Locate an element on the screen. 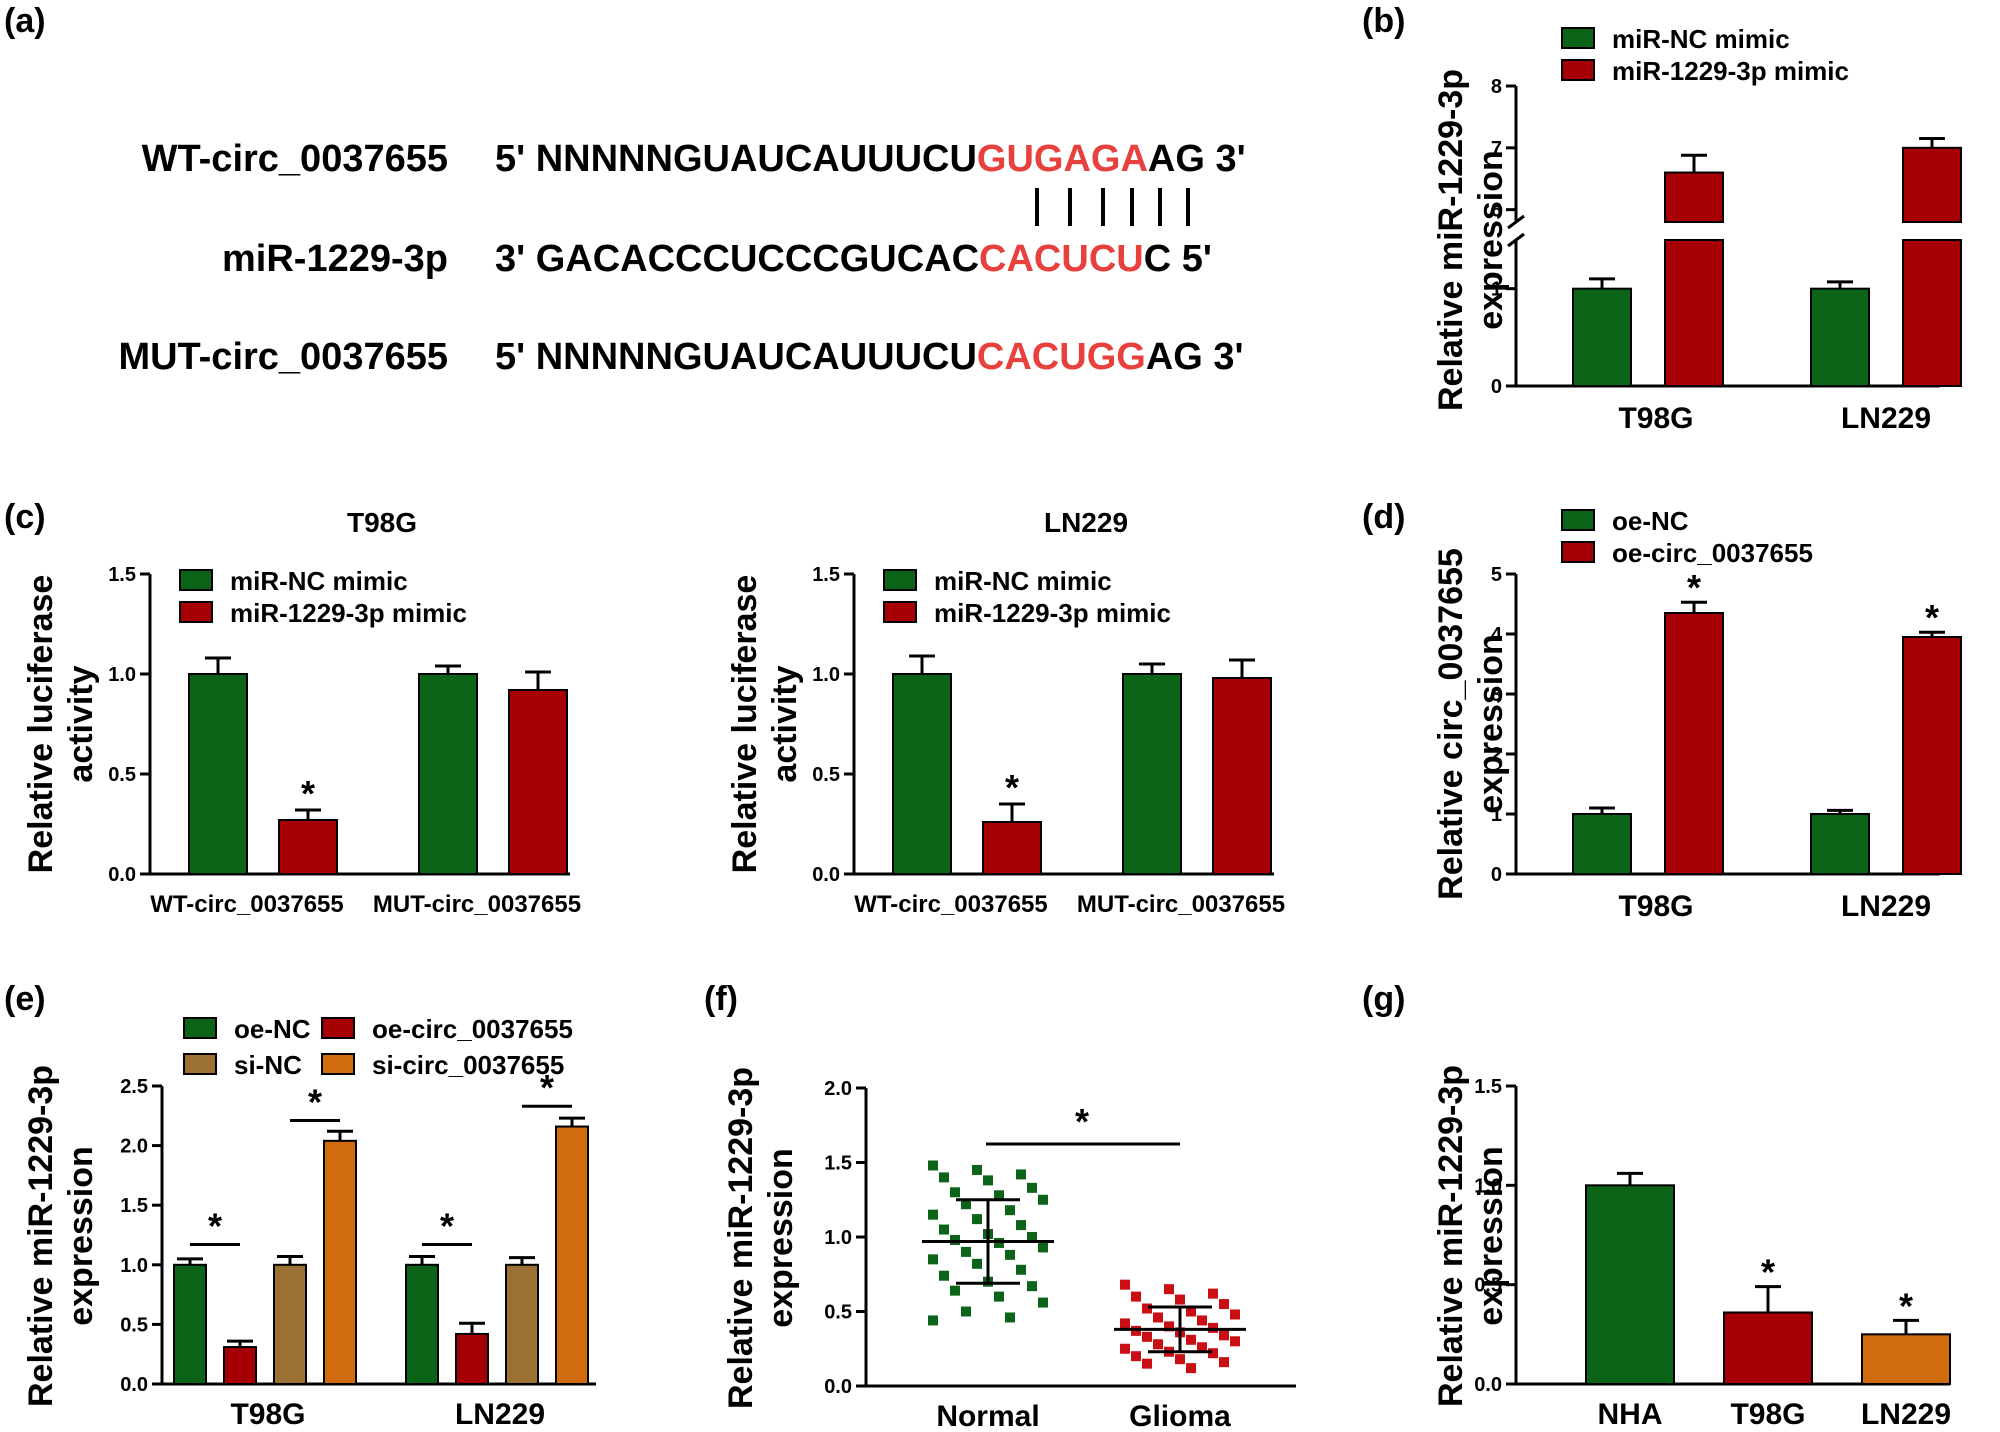  chart-e-x-label: LN229 is located at coordinates (500, 1414).